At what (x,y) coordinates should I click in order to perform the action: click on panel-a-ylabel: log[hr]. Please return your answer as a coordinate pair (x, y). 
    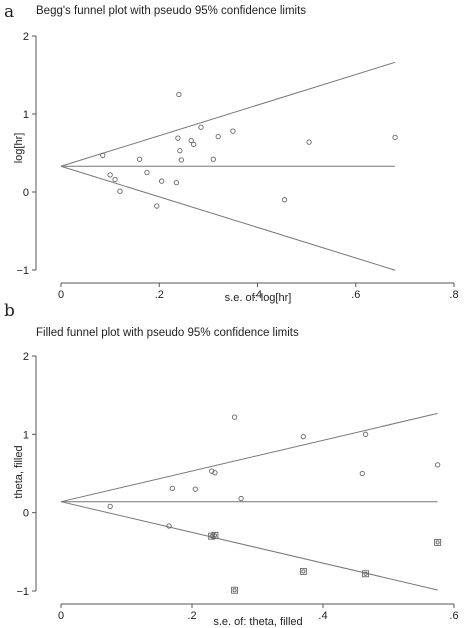
    Looking at the image, I should click on (19, 148).